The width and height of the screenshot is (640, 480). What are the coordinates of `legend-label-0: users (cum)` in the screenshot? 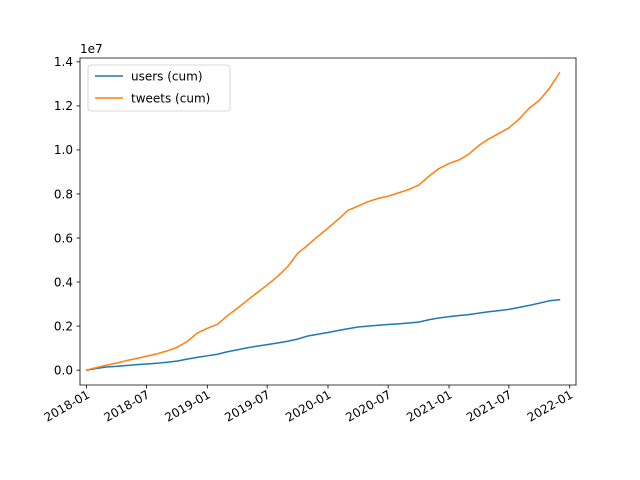 It's located at (167, 76).